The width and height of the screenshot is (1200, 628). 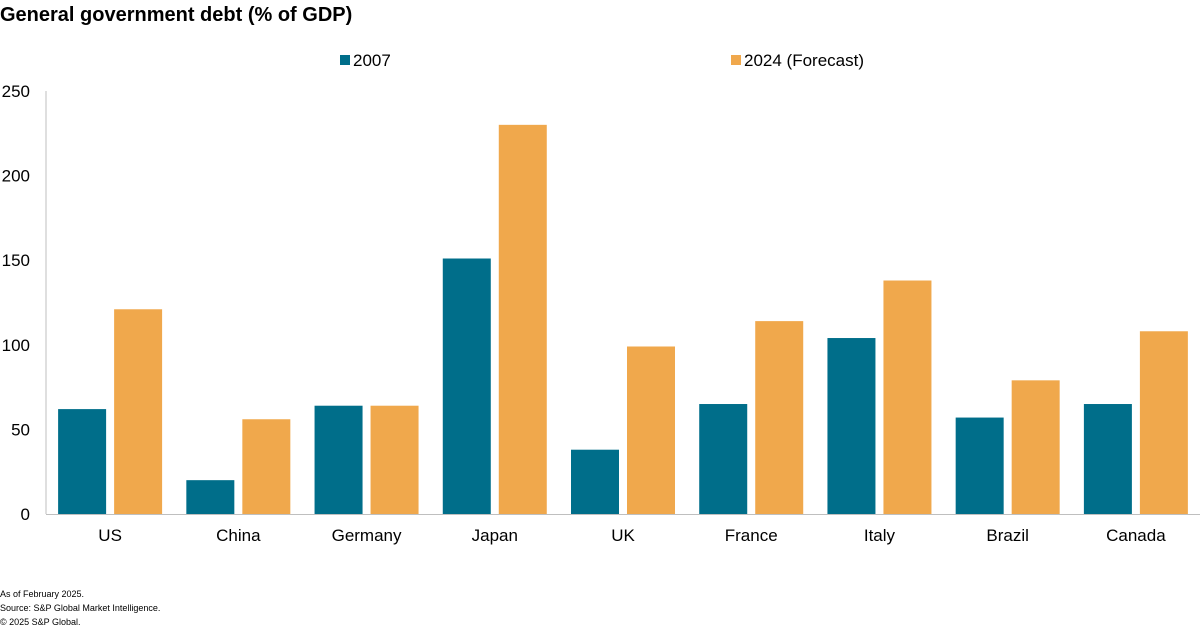 I want to click on footnote-copyright: © 2025 S&P Global., so click(x=40, y=622).